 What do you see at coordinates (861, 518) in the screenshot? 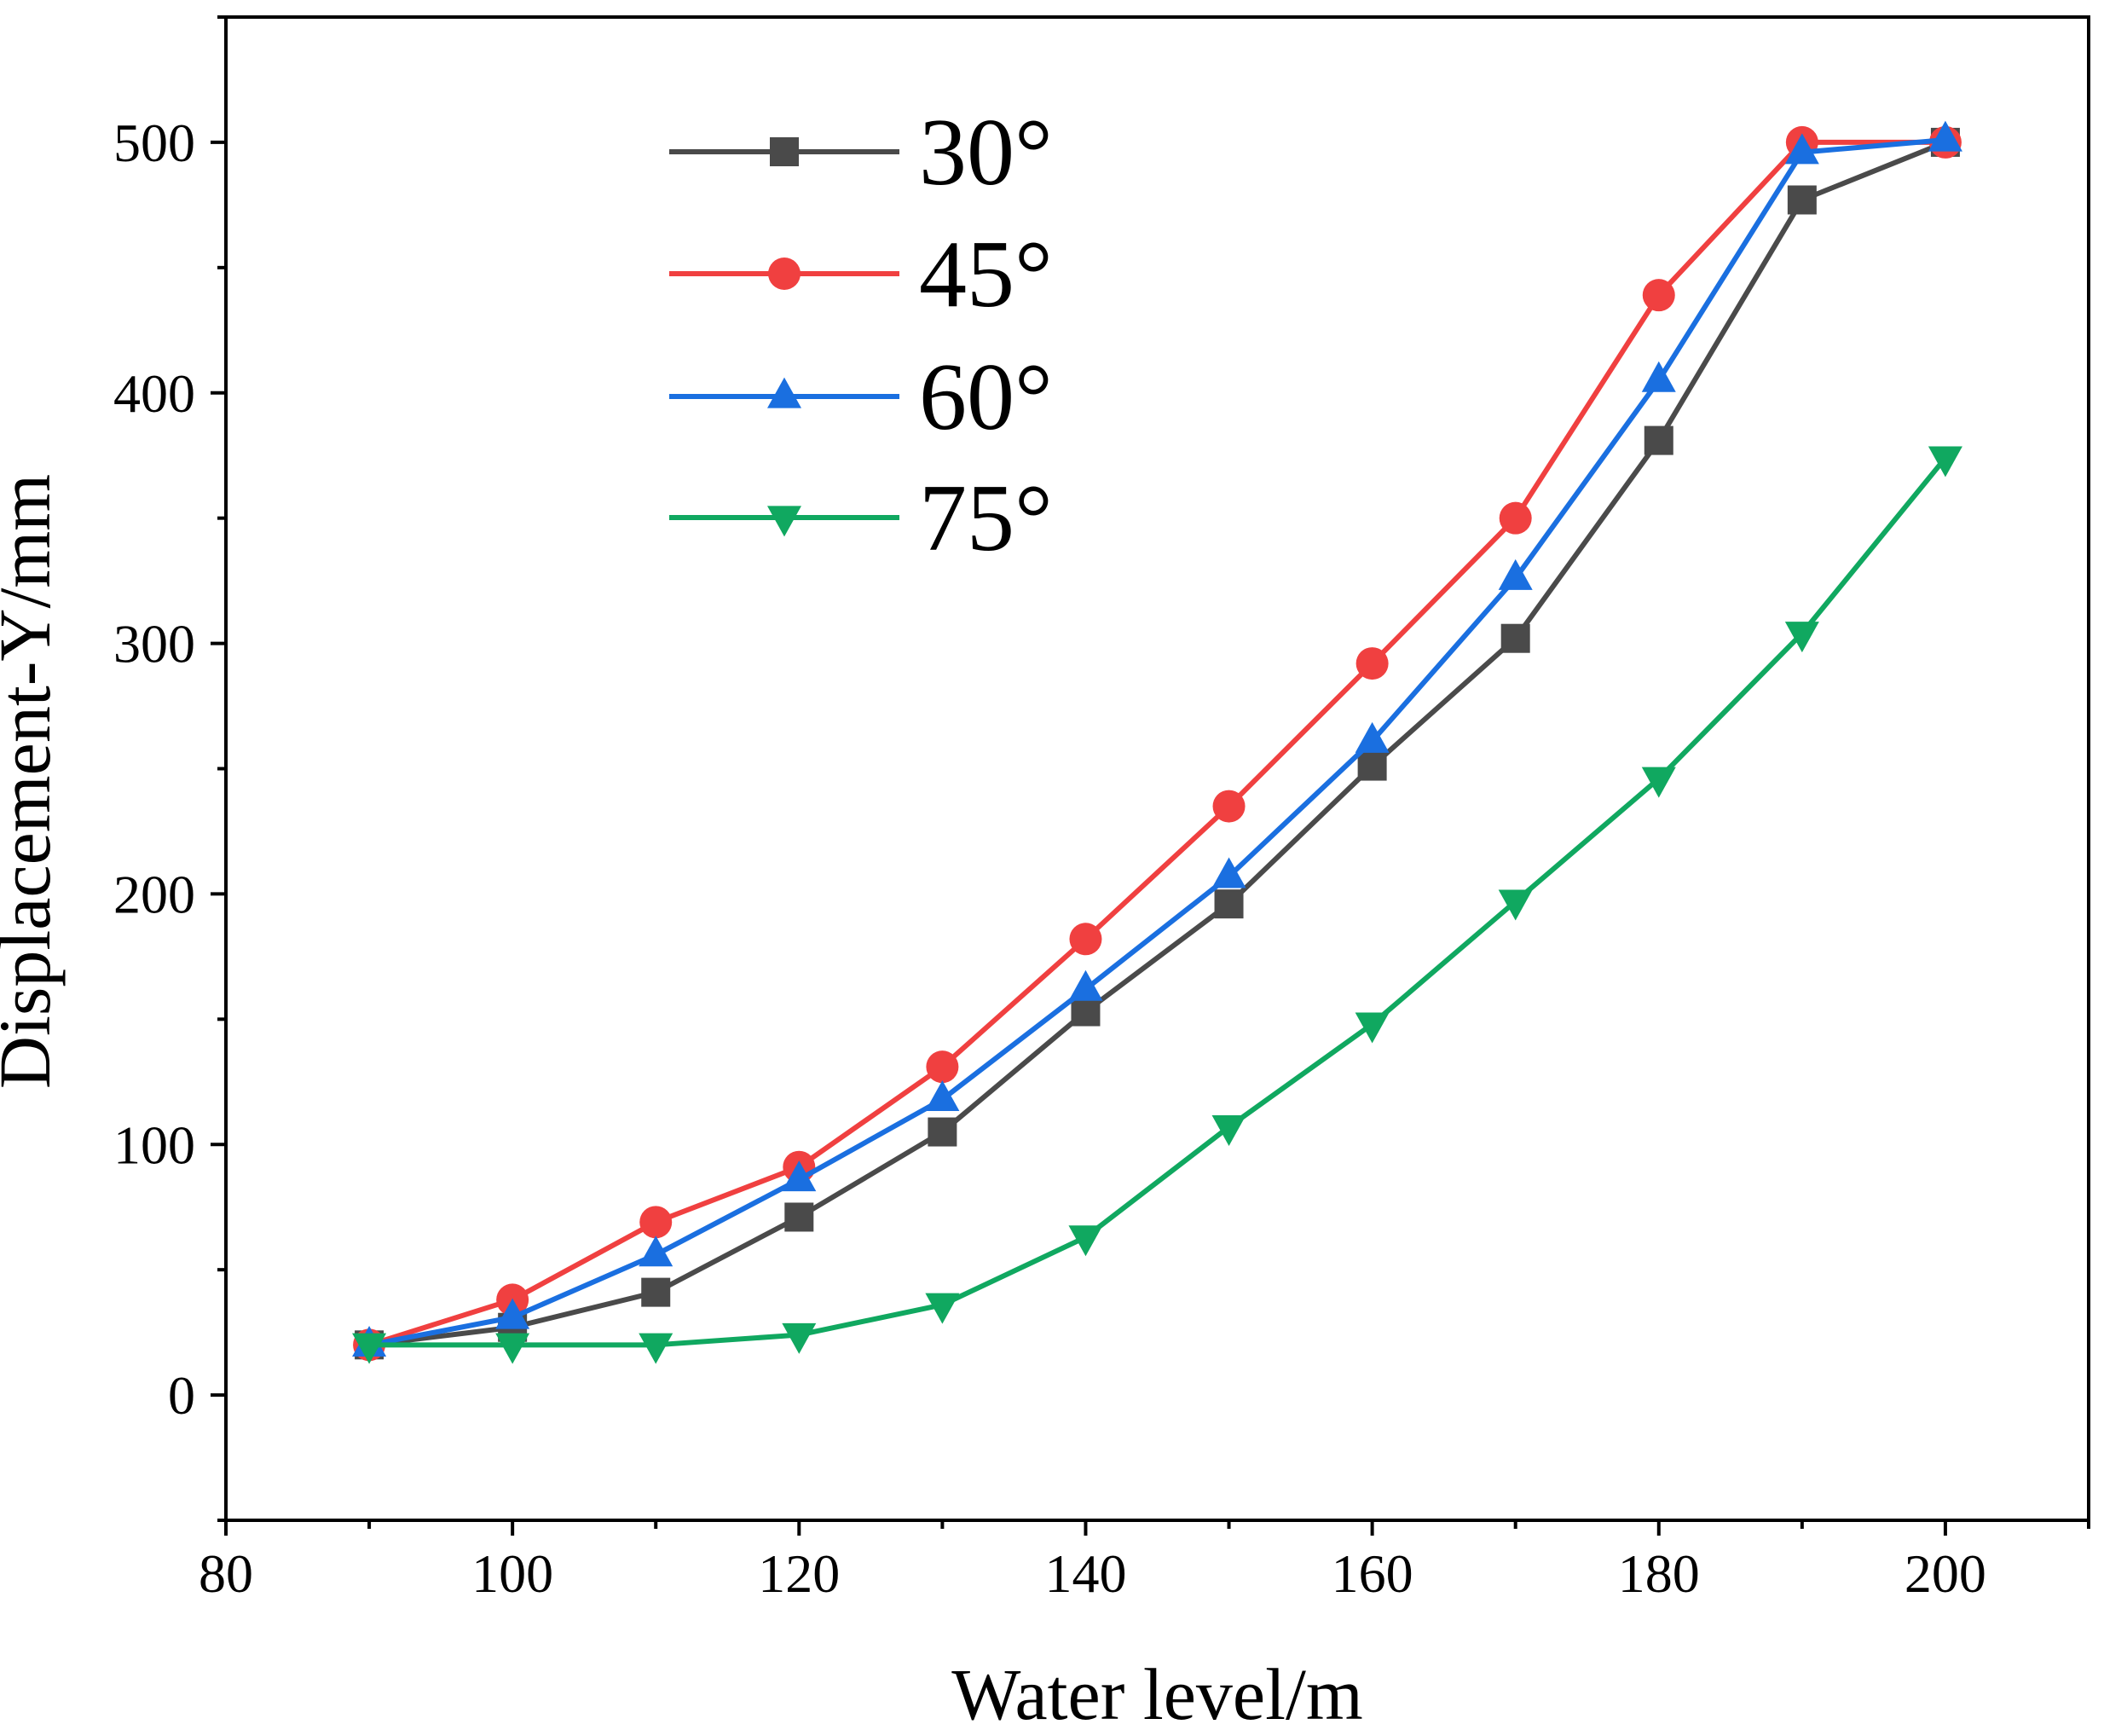
I see `legend-item: 75°` at bounding box center [861, 518].